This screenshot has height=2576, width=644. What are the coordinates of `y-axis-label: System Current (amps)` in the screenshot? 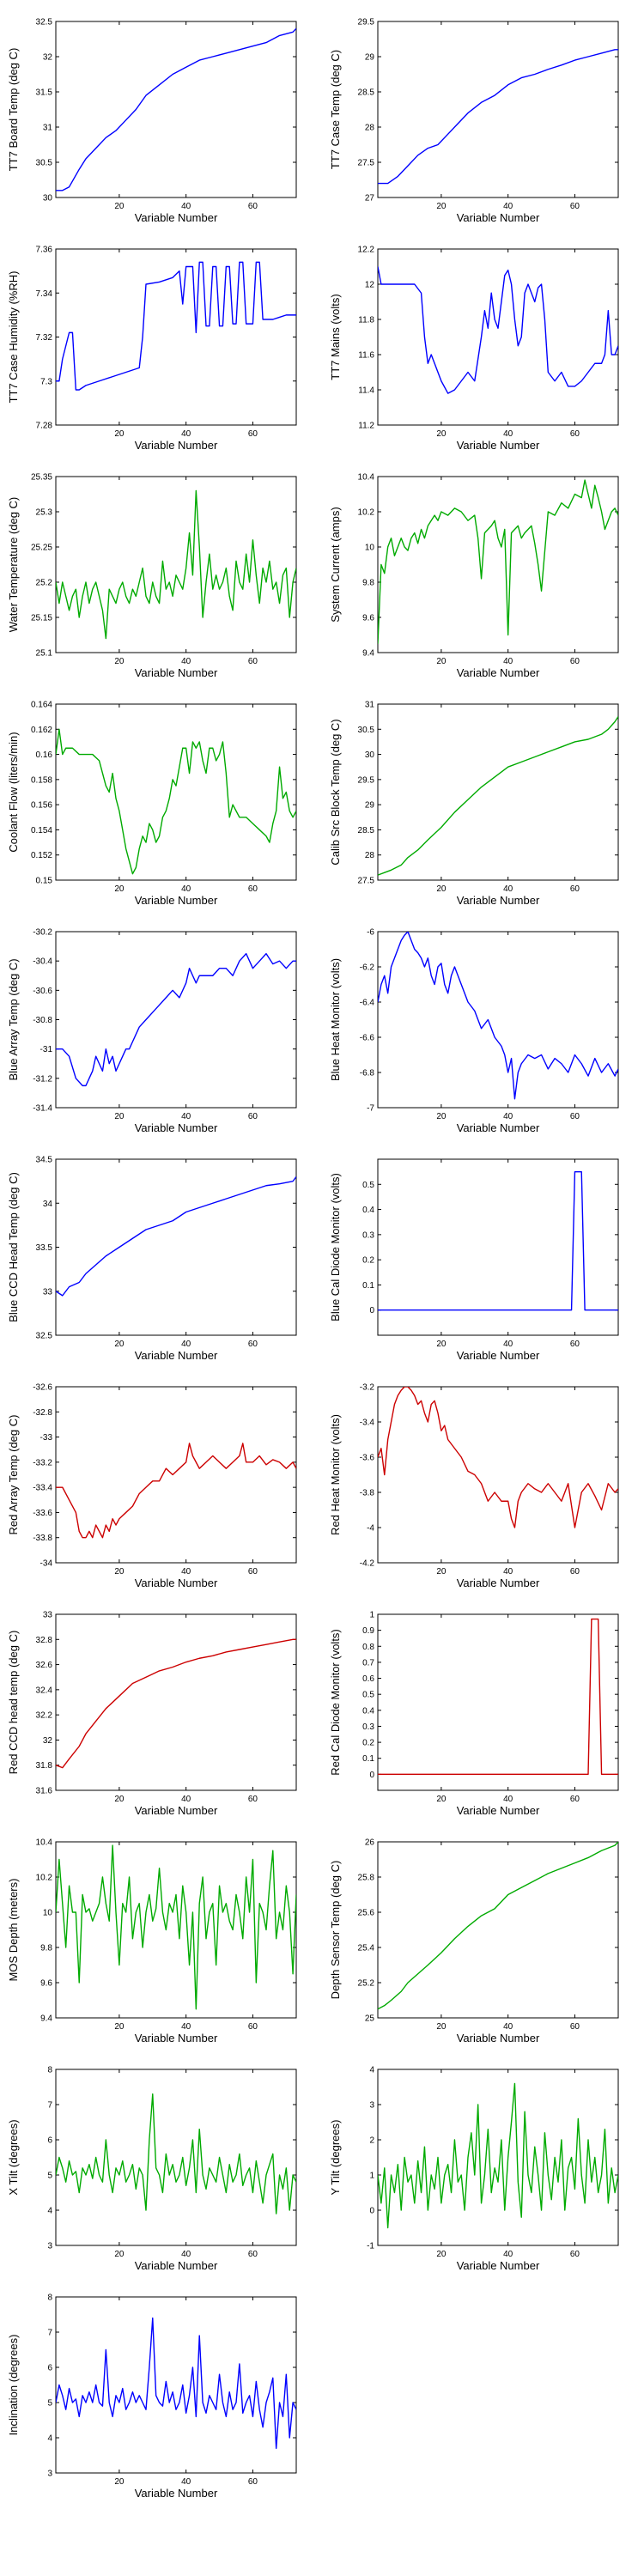 It's located at (335, 565).